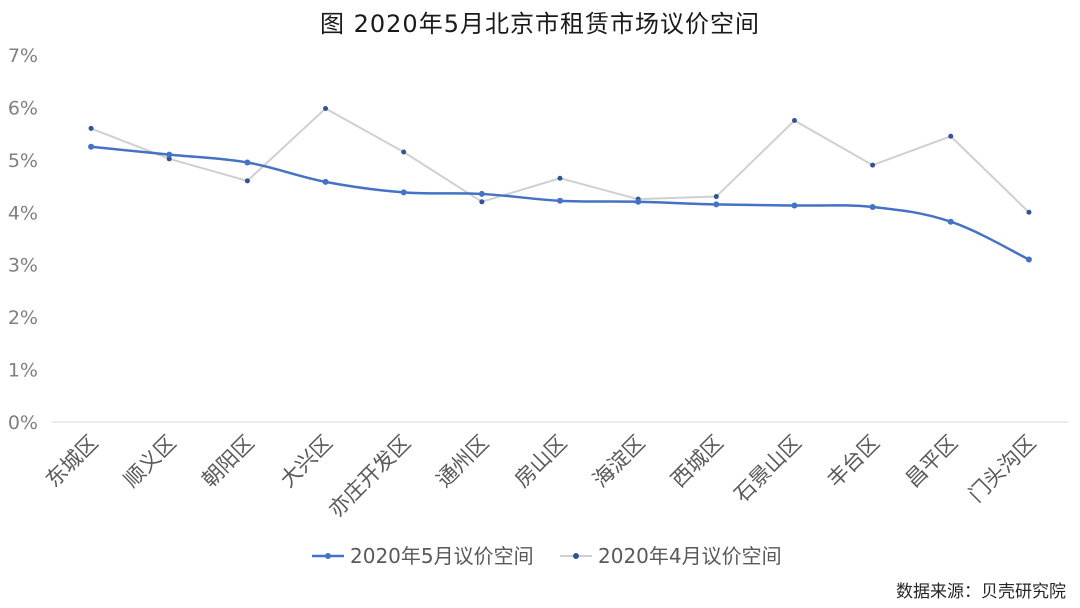 The width and height of the screenshot is (1080, 608). What do you see at coordinates (150, 462) in the screenshot?
I see `x-tick-label: 顺义区` at bounding box center [150, 462].